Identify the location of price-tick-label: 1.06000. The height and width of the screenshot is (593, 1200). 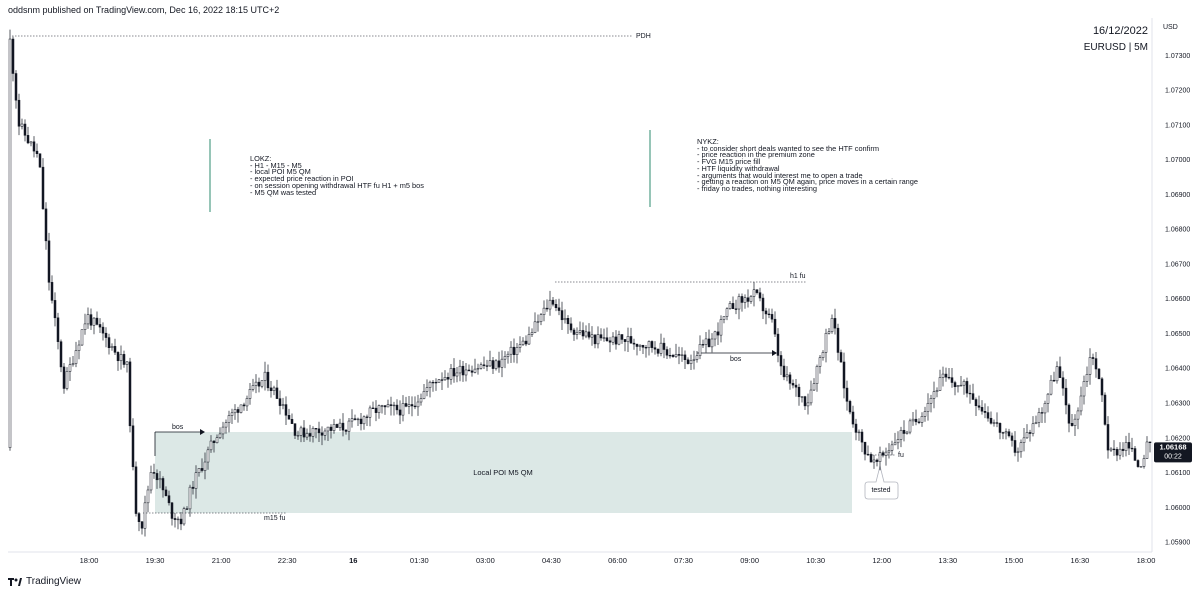
(1177, 508).